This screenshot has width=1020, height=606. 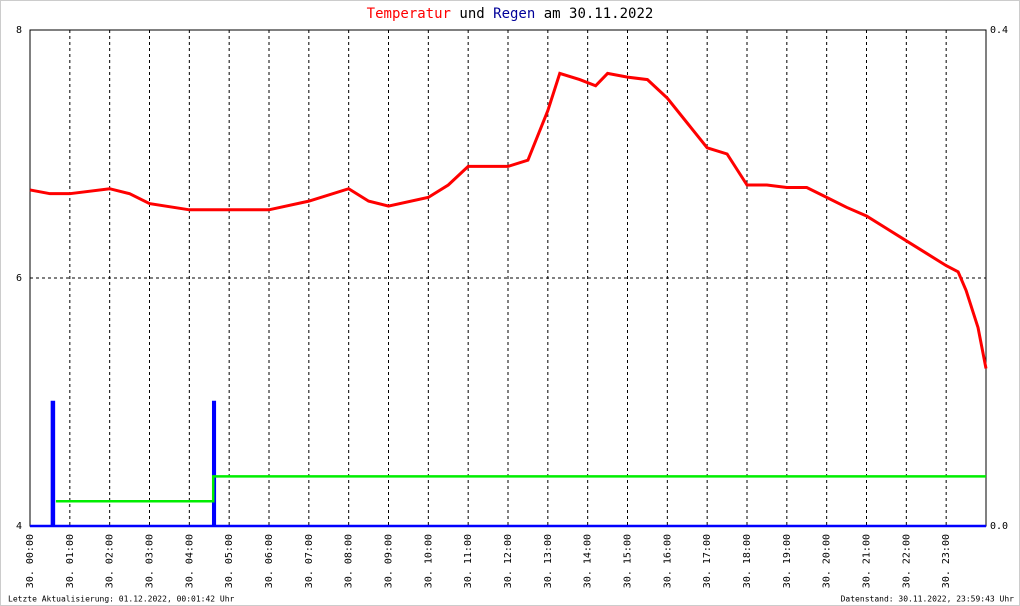 What do you see at coordinates (946, 561) in the screenshot?
I see `x-tick-label: 30. 23:00` at bounding box center [946, 561].